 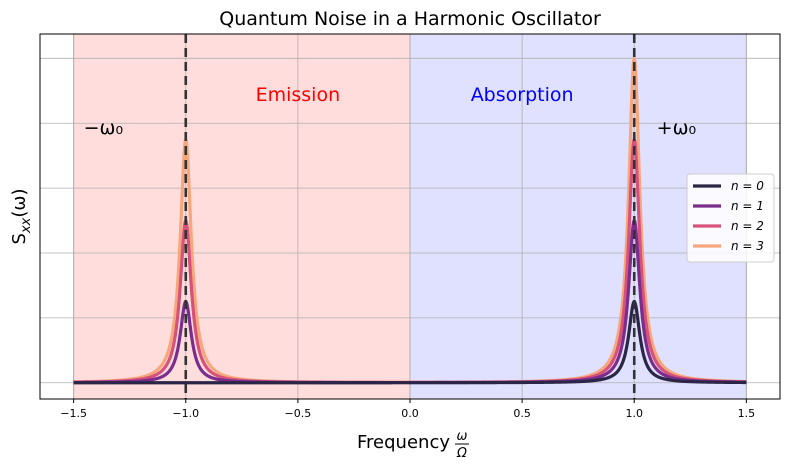 What do you see at coordinates (410, 413) in the screenshot?
I see `x-tick-label: 0.0` at bounding box center [410, 413].